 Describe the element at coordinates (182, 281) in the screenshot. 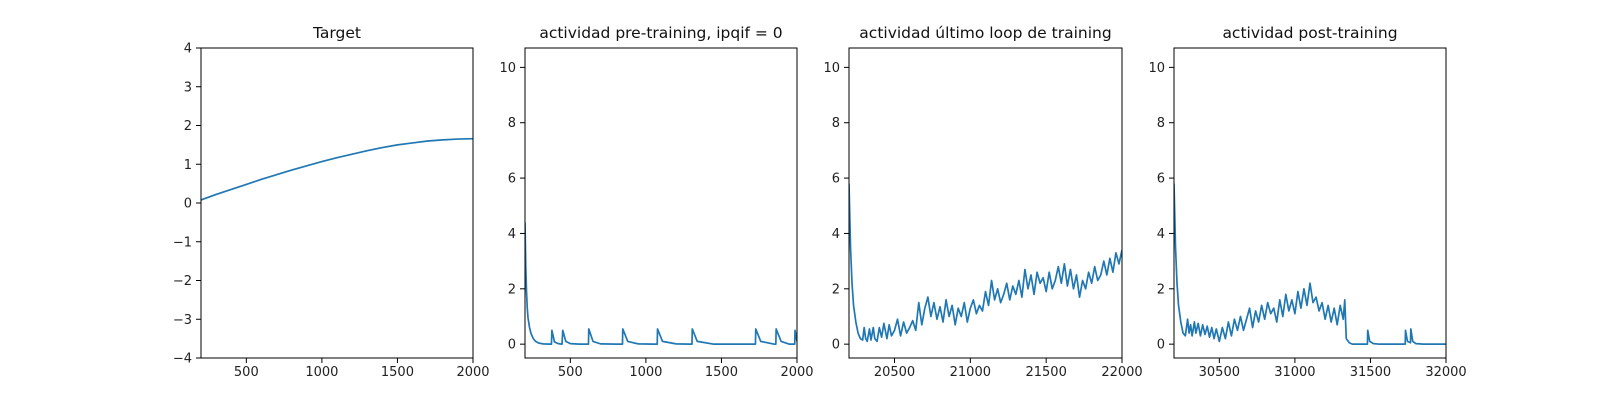

I see `y-tick-label: −2` at that location.